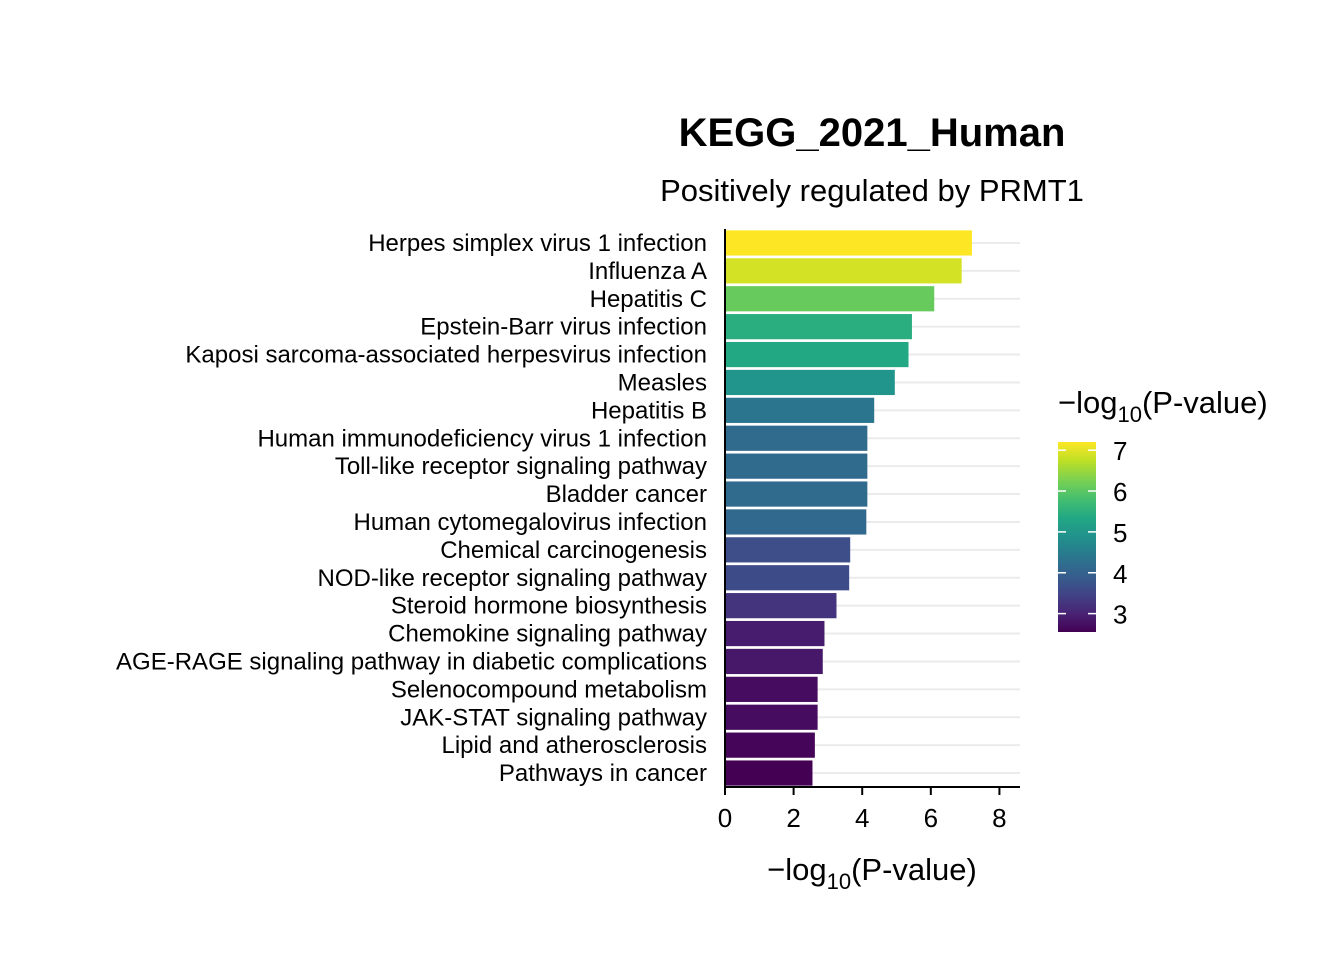 The width and height of the screenshot is (1344, 960). I want to click on legend-tick-label: 6, so click(1120, 492).